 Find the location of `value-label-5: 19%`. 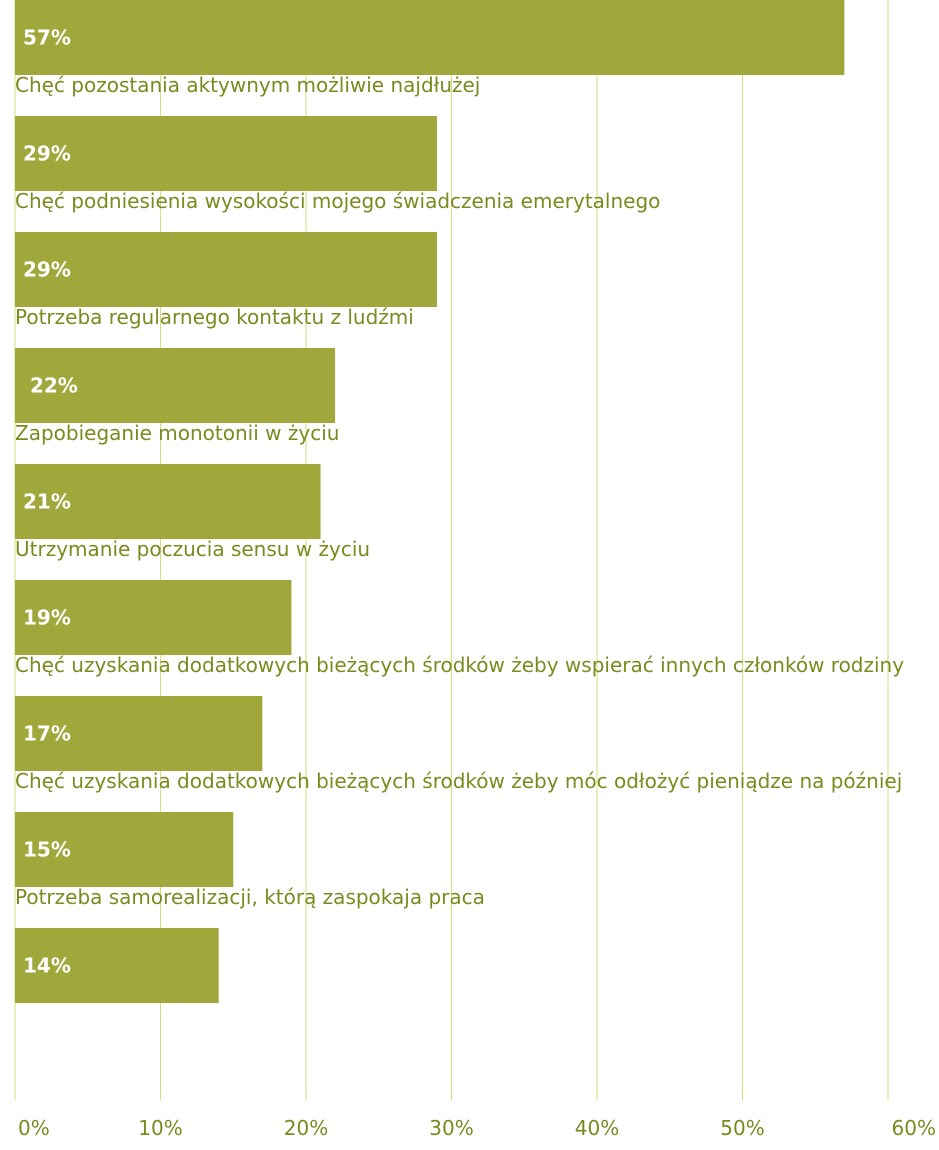

value-label-5: 19% is located at coordinates (47, 618).